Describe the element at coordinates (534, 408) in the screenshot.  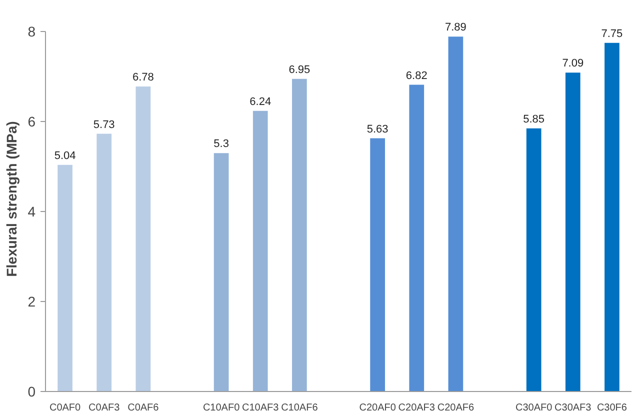
I see `x-tick-label: C30AF0` at that location.